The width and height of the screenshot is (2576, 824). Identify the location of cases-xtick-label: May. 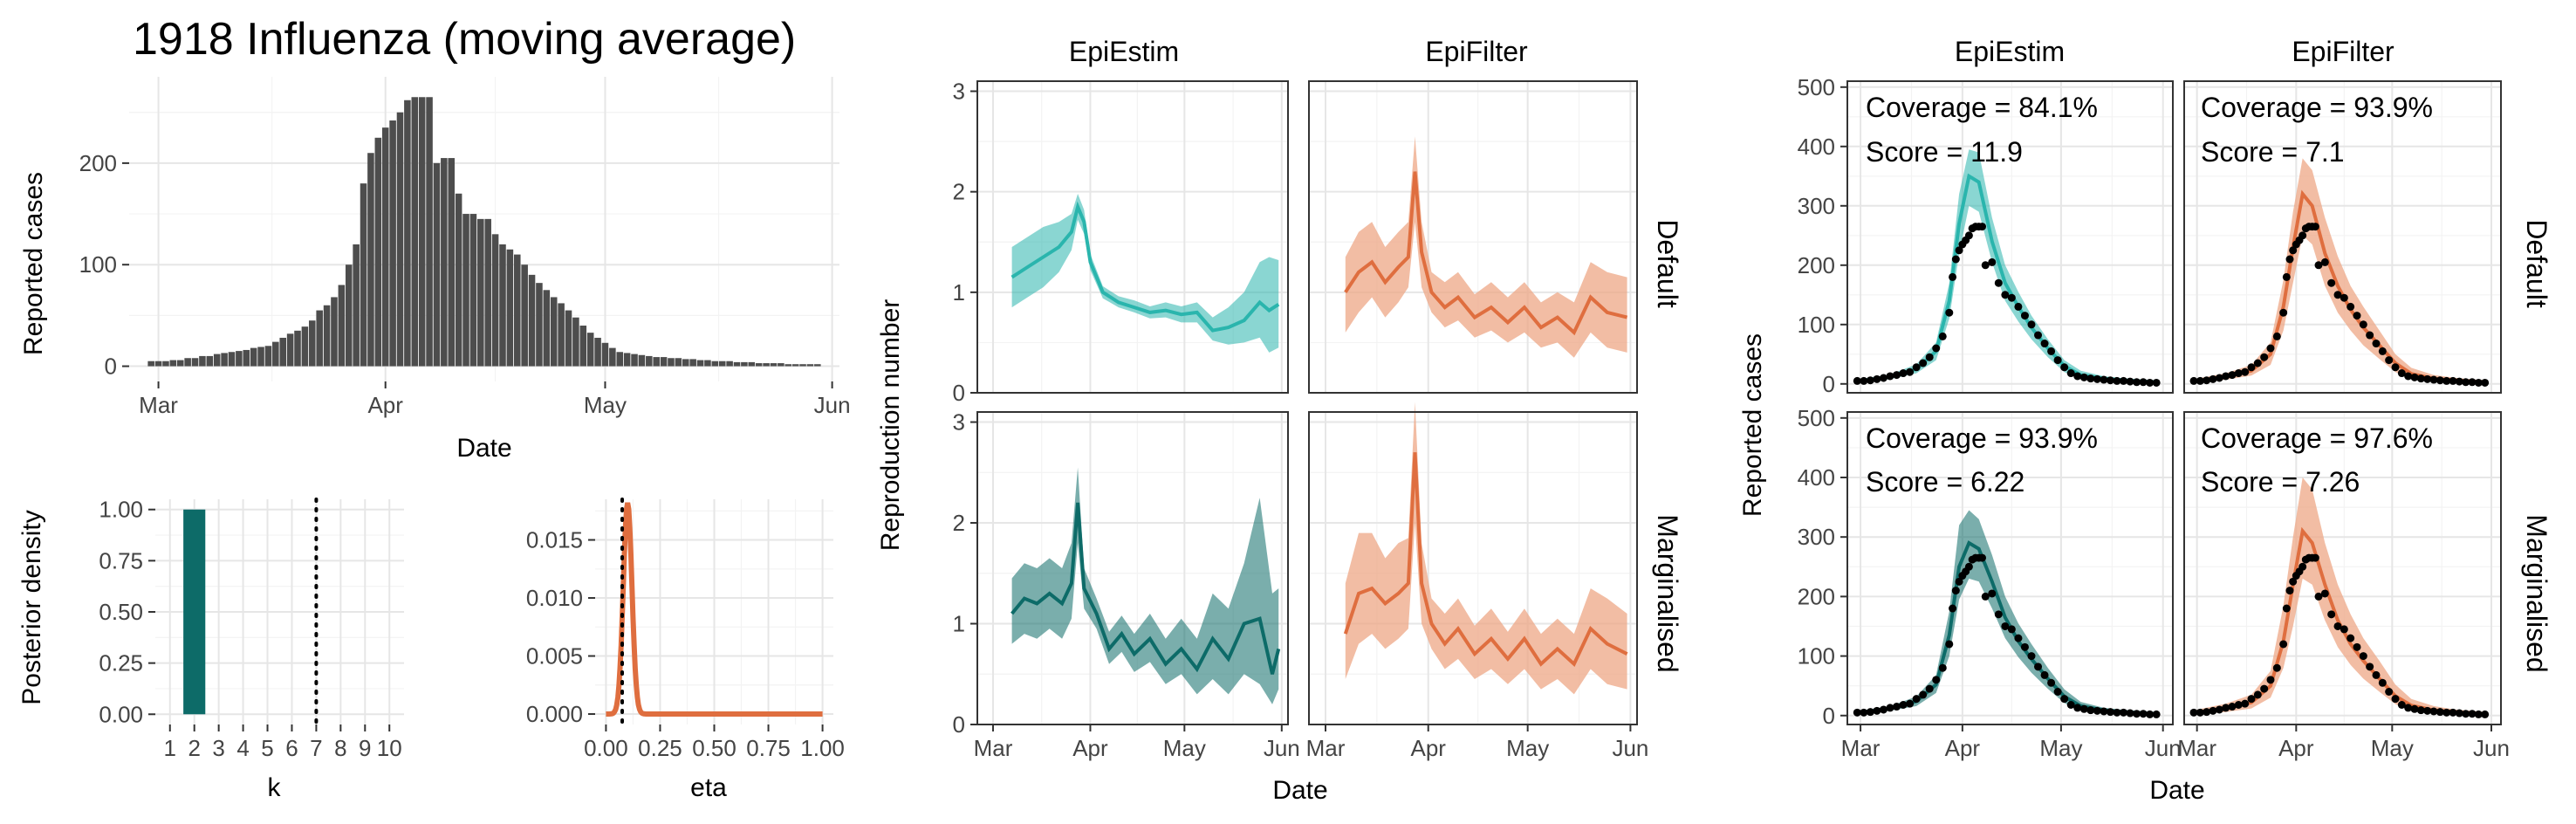
(605, 405).